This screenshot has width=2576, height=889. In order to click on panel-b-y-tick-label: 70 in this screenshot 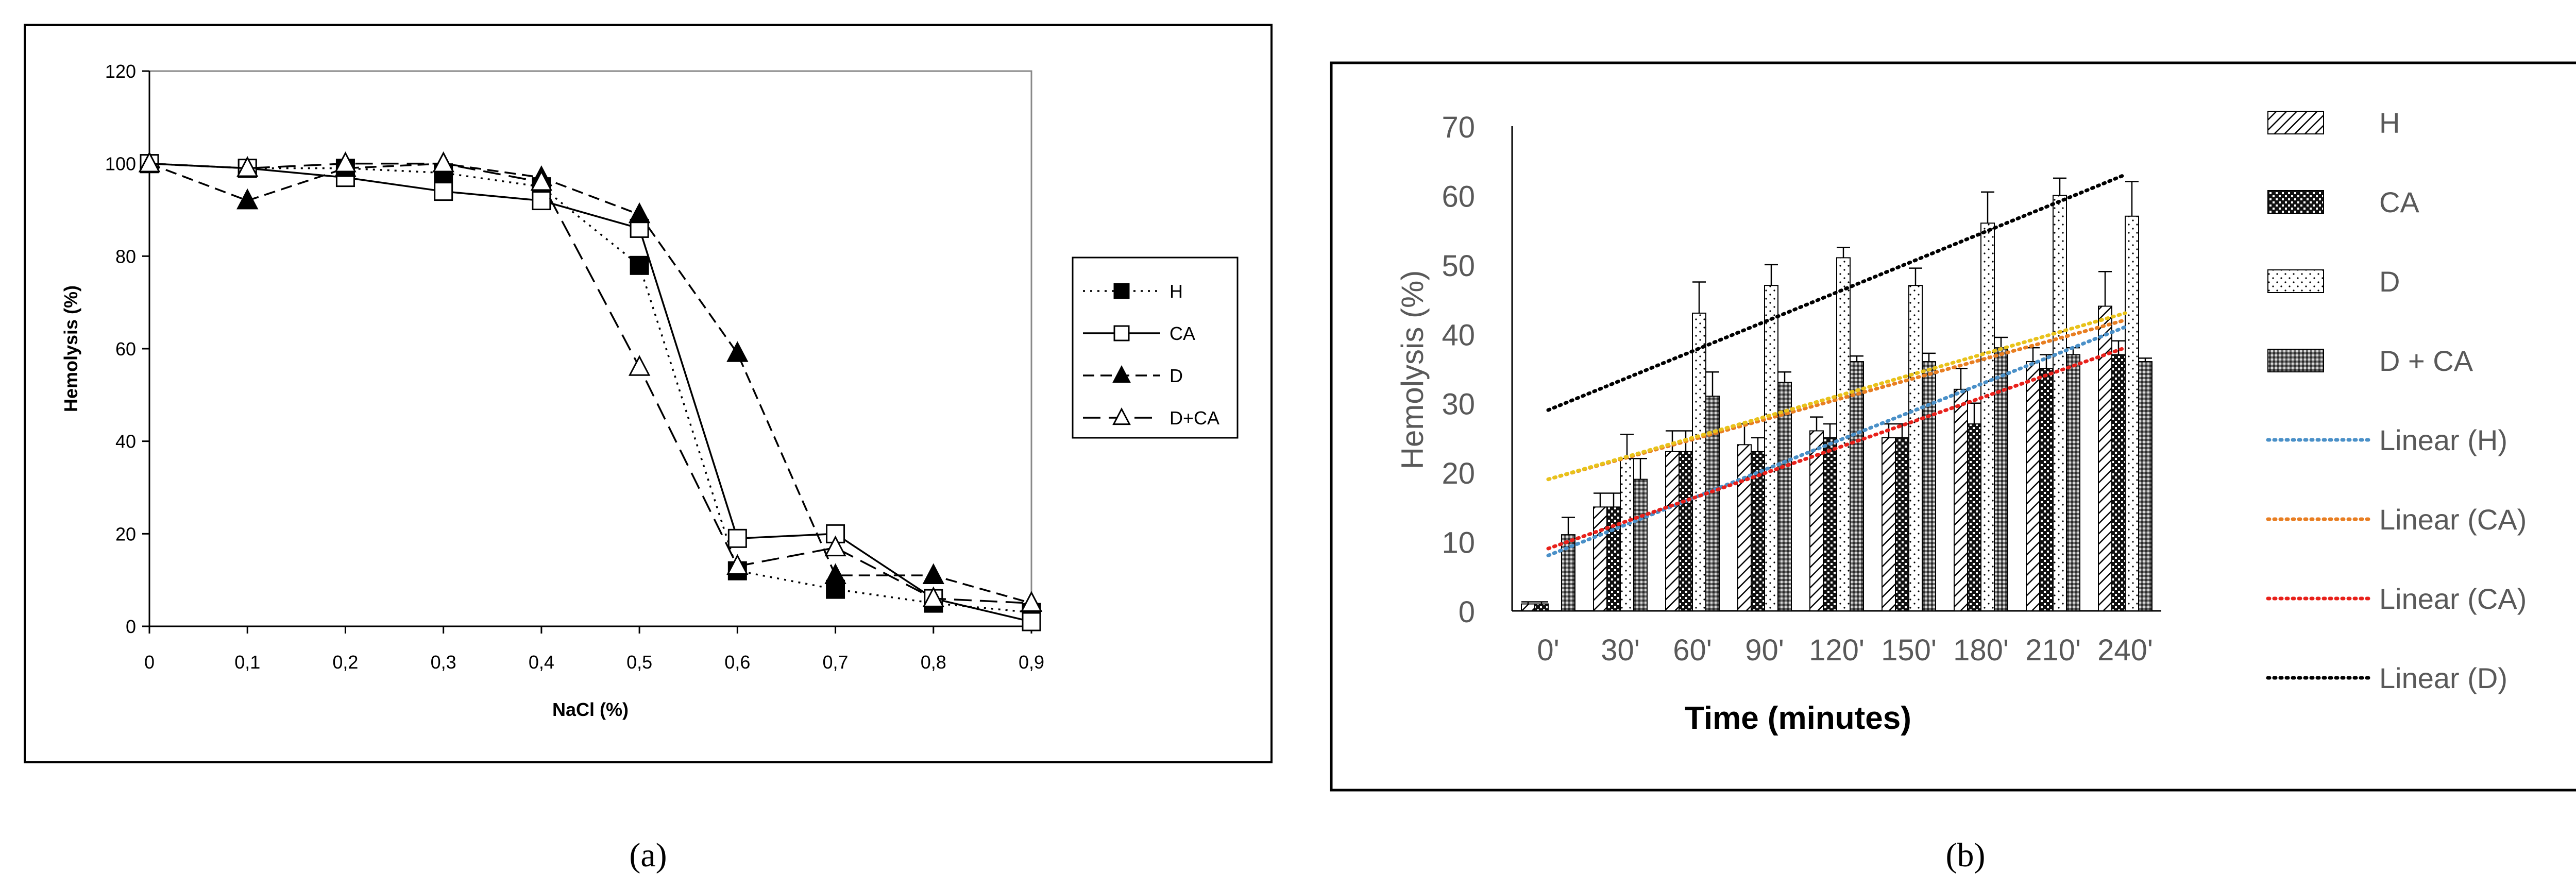, I will do `click(1458, 127)`.